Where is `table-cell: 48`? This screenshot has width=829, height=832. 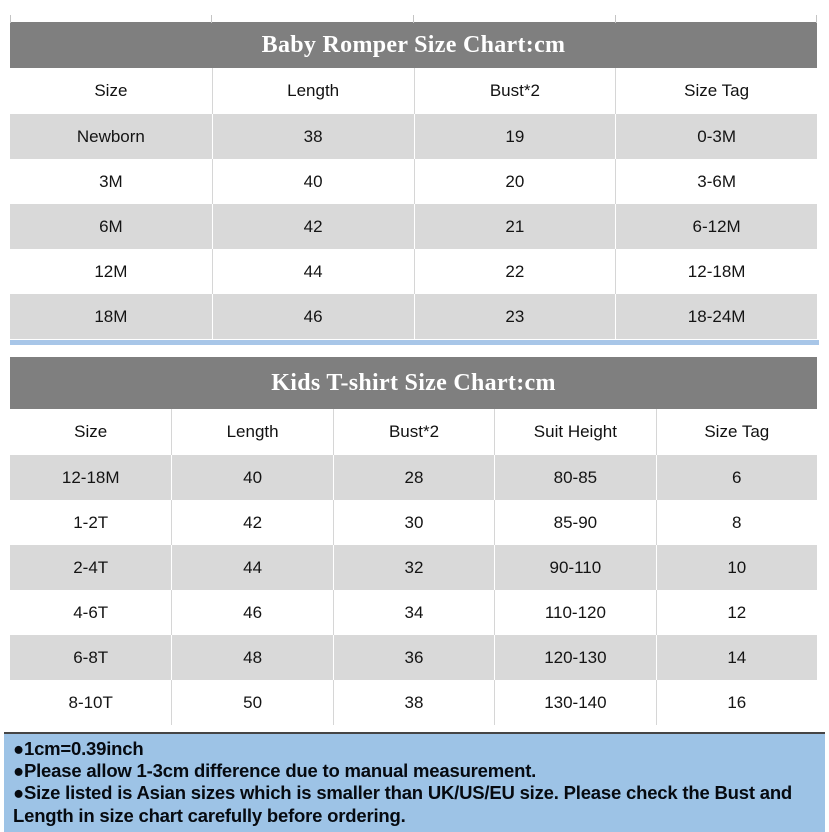
table-cell: 48 is located at coordinates (251, 657).